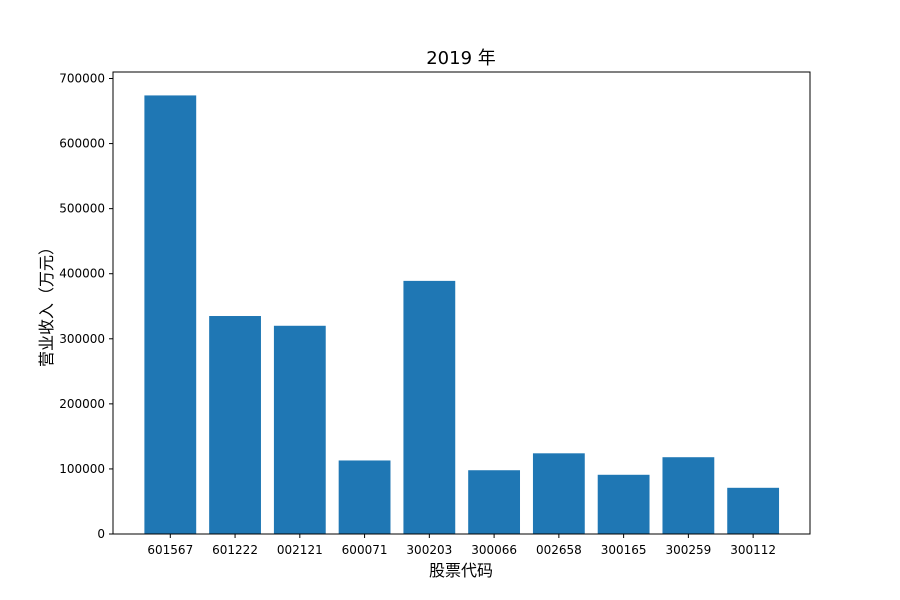 The image size is (900, 600). Describe the element at coordinates (82, 79) in the screenshot. I see `y-tick-label: 700000` at that location.